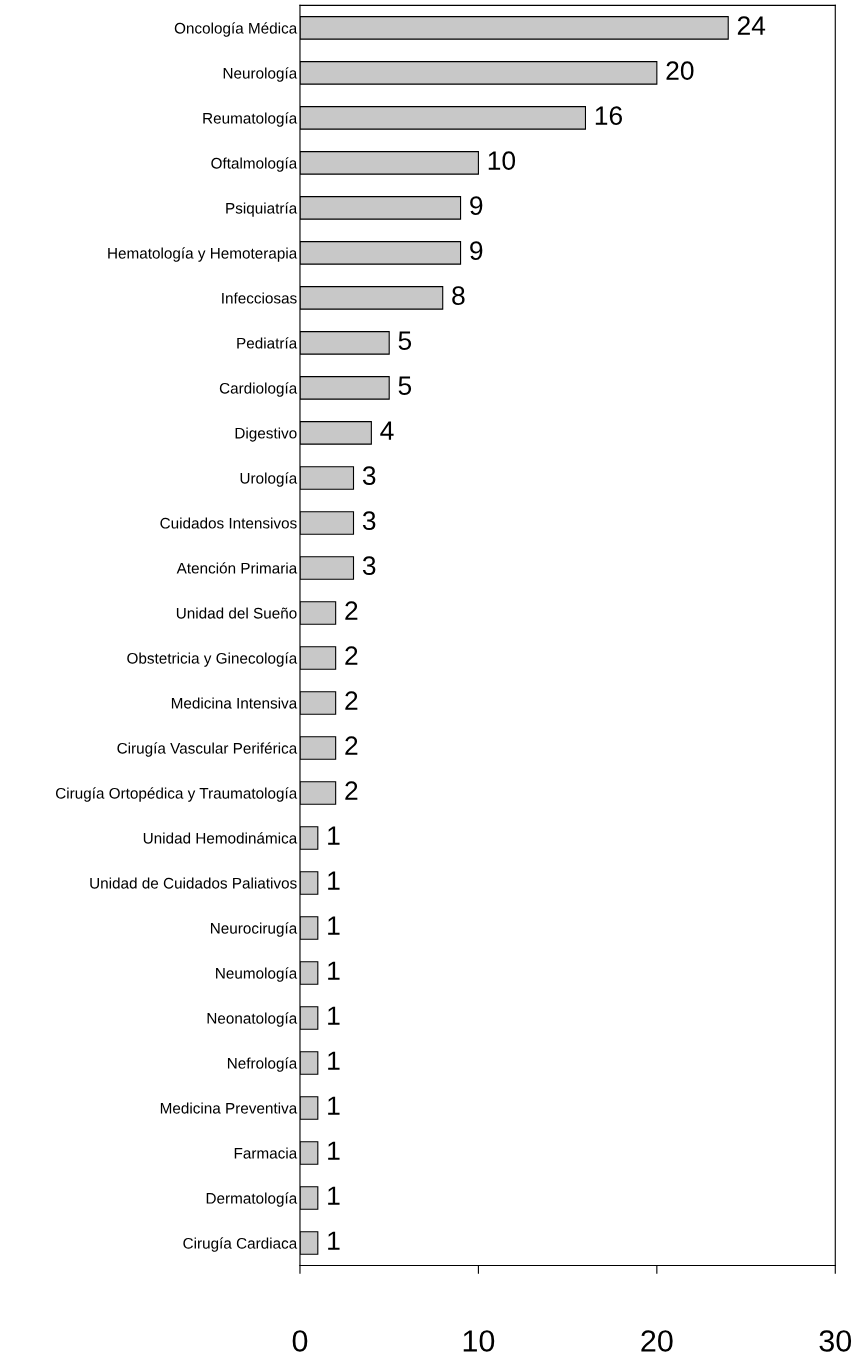 This screenshot has width=862, height=1352. Describe the element at coordinates (502, 160) in the screenshot. I see `data-label: 10` at that location.